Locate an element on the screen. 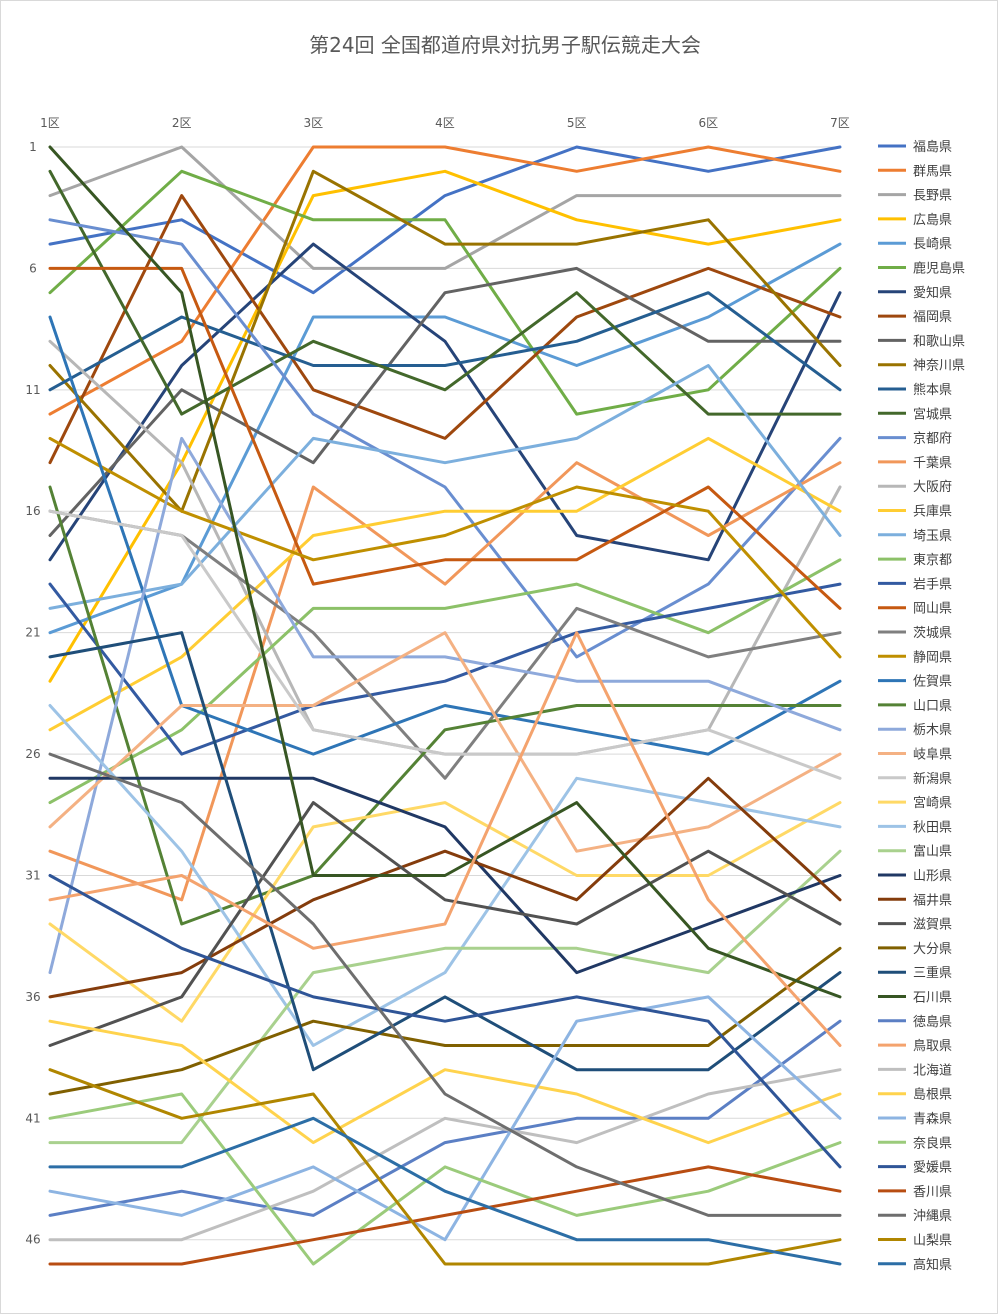 Image resolution: width=998 pixels, height=1314 pixels. legend-label: 鳥取県 is located at coordinates (932, 1046).